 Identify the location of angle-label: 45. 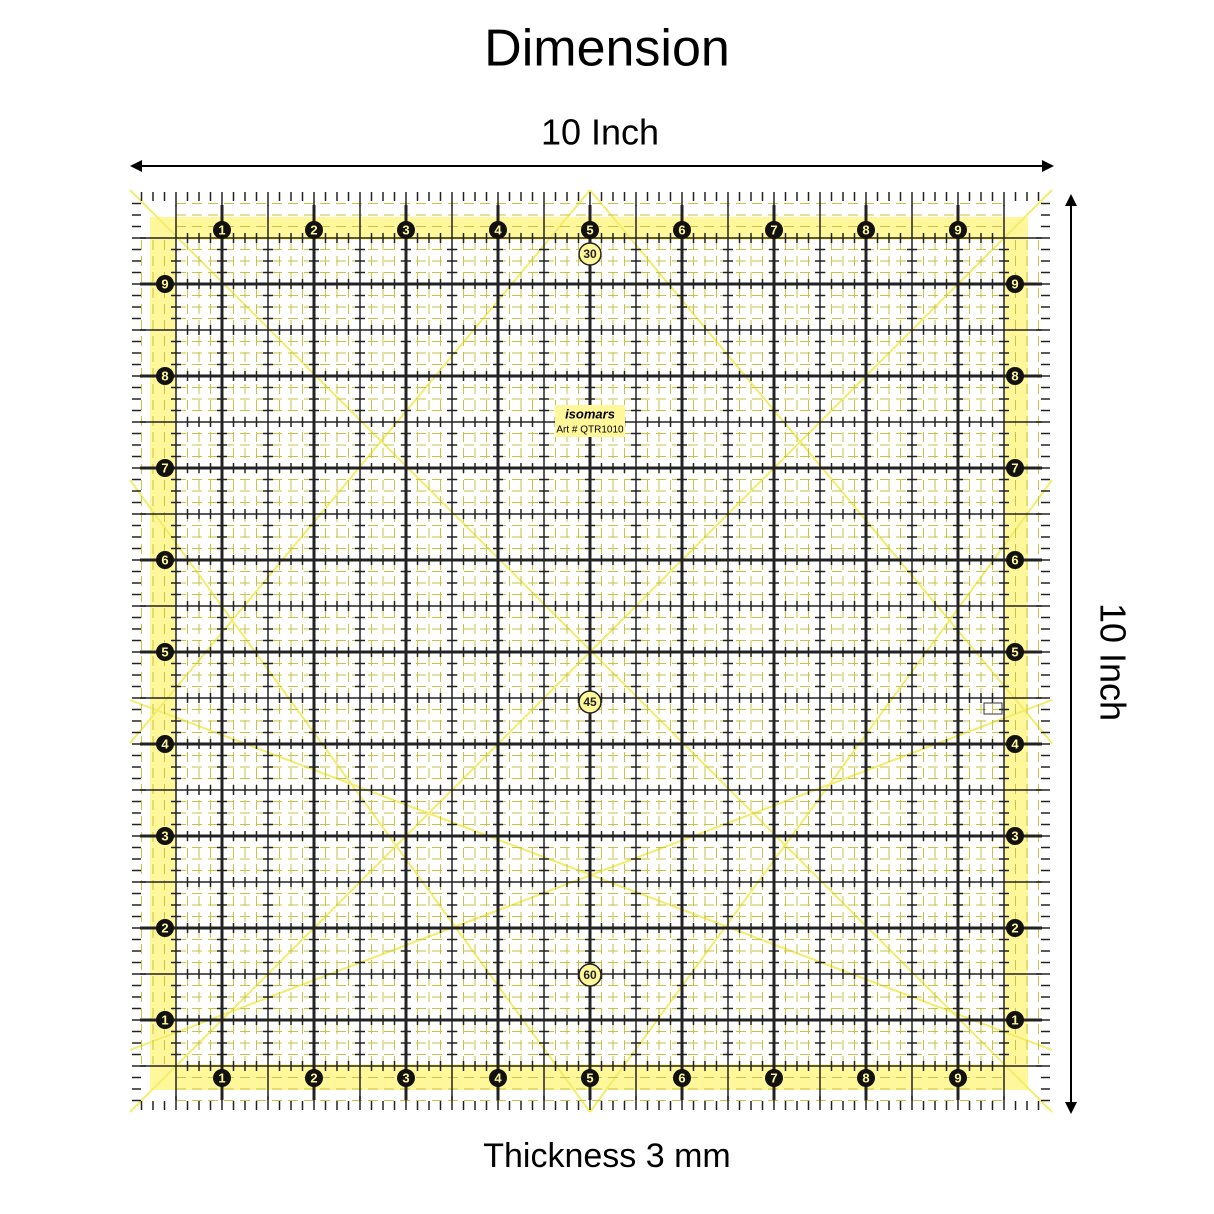
(590, 702).